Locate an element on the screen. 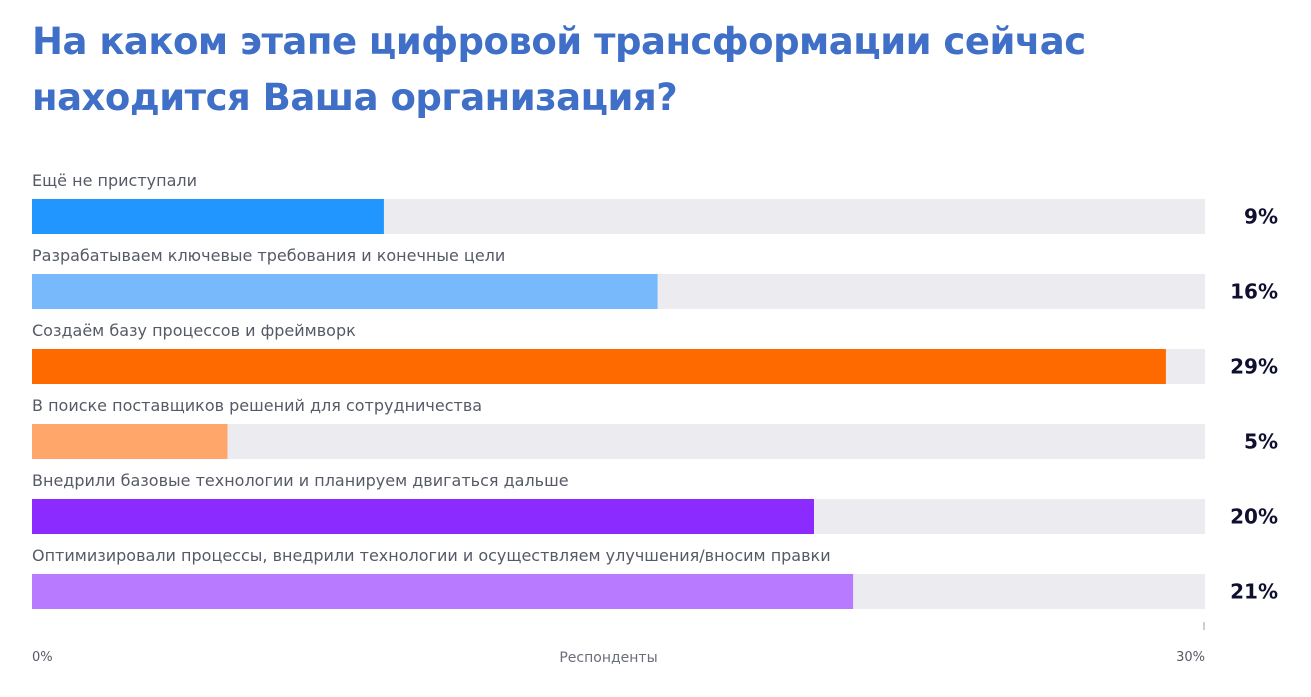  value-label: 16% is located at coordinates (1254, 292).